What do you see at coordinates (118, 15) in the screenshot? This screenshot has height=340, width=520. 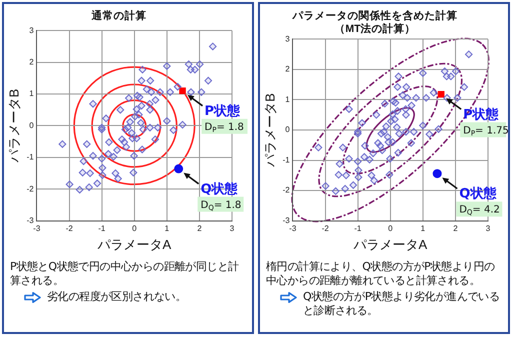 I see `chart-title: 通常の計算` at bounding box center [118, 15].